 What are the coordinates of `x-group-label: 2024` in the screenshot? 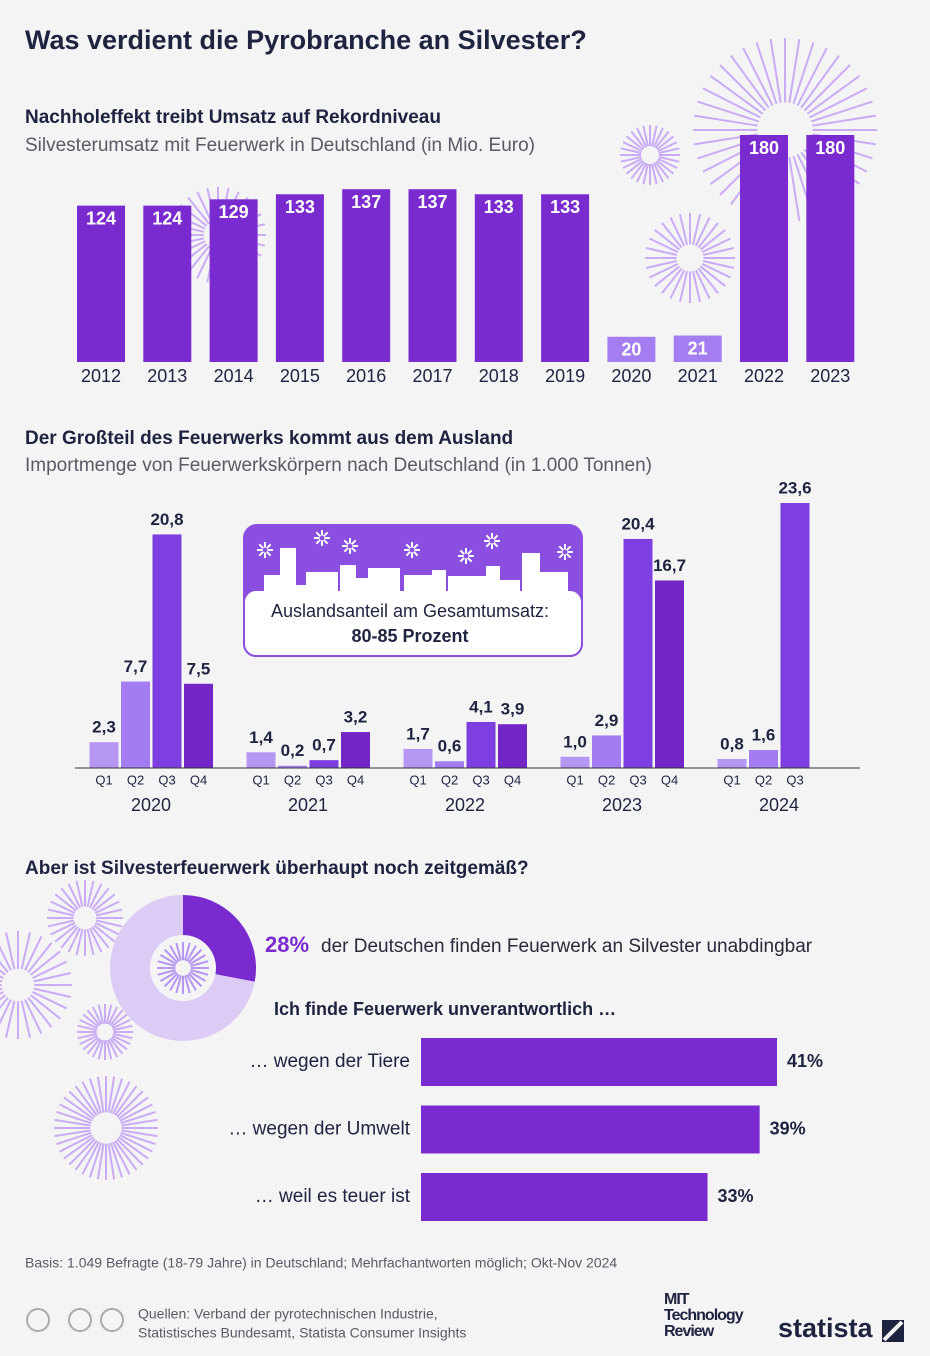 It's located at (779, 805).